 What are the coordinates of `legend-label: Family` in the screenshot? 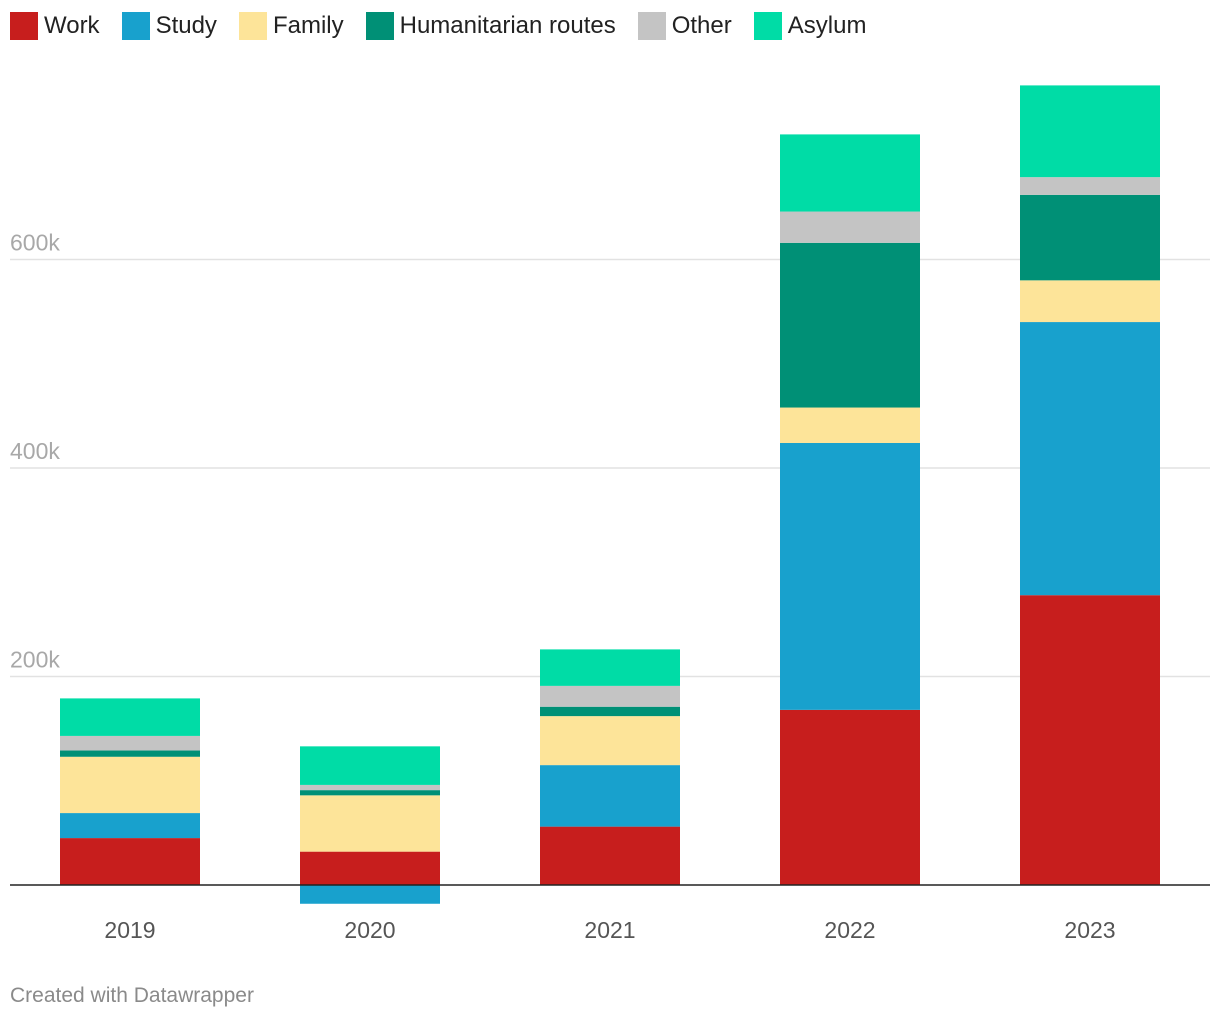 It's located at (308, 25).